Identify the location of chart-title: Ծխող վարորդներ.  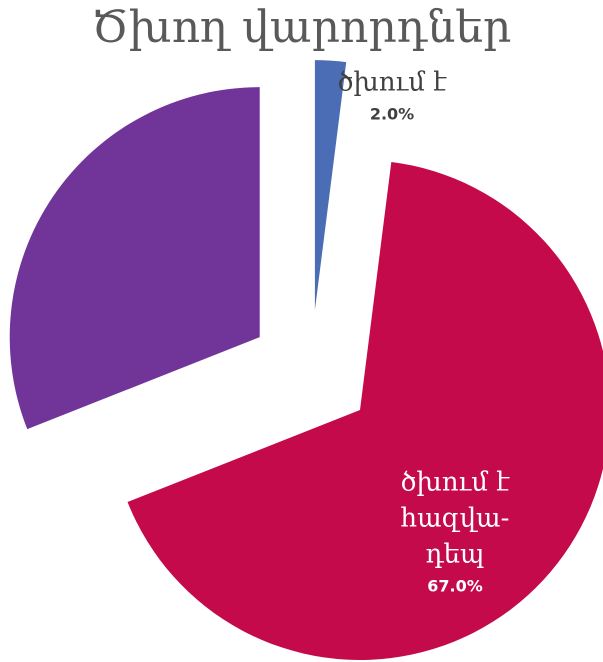
(301, 27).